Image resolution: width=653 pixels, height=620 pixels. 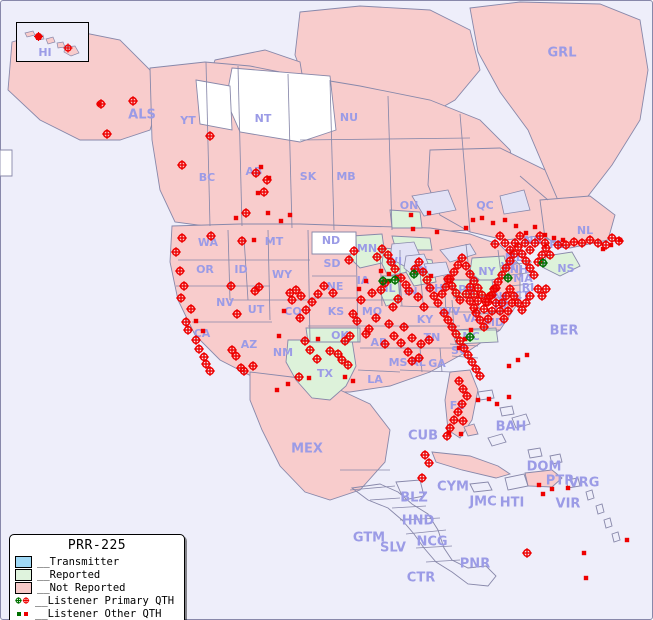 What do you see at coordinates (511, 427) in the screenshot?
I see `region-label-bah: BAH` at bounding box center [511, 427].